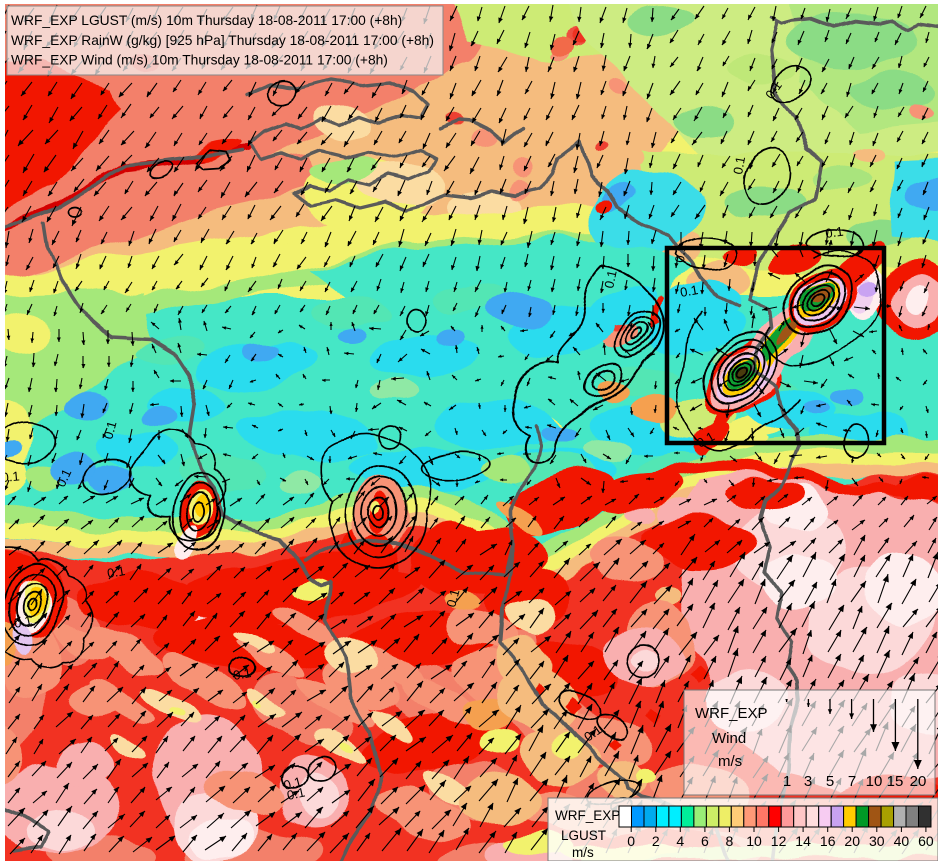 The width and height of the screenshot is (945, 864). What do you see at coordinates (926, 841) in the screenshot?
I see `svg-text: 60` at bounding box center [926, 841].